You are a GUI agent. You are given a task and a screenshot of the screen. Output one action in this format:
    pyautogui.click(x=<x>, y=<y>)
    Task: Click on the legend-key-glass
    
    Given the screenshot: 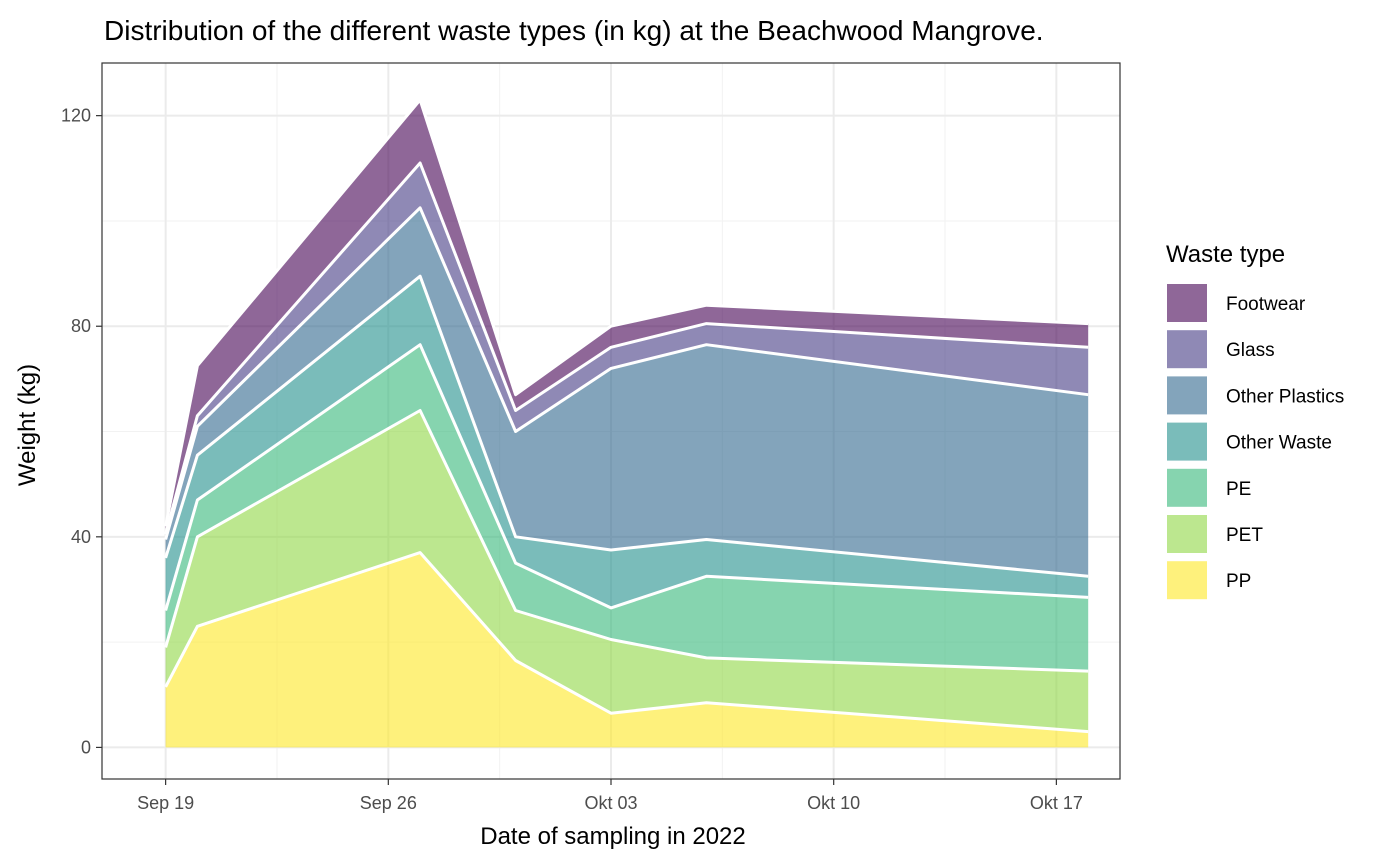 What is the action you would take?
    pyautogui.click(x=1187, y=349)
    